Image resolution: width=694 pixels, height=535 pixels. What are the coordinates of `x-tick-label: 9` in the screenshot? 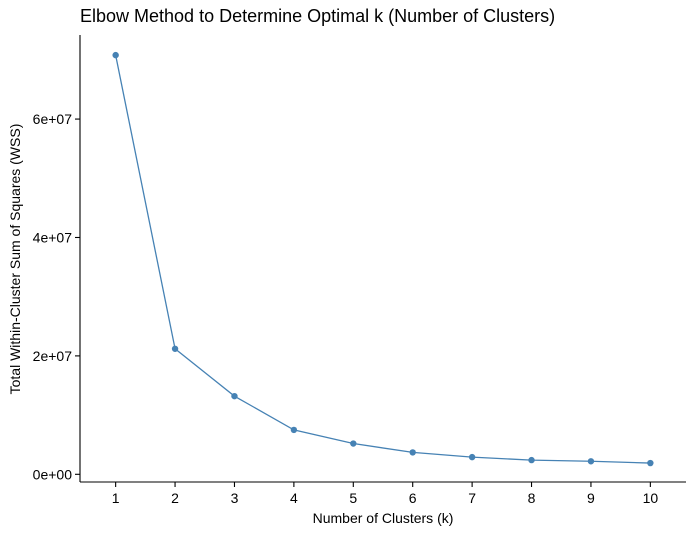 It's located at (591, 498).